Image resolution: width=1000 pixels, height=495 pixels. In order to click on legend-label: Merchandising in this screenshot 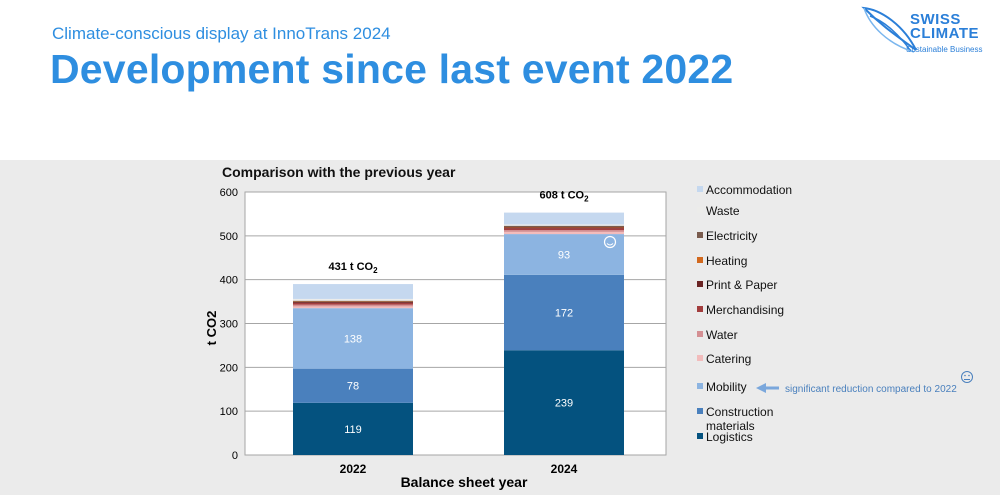, I will do `click(745, 310)`.